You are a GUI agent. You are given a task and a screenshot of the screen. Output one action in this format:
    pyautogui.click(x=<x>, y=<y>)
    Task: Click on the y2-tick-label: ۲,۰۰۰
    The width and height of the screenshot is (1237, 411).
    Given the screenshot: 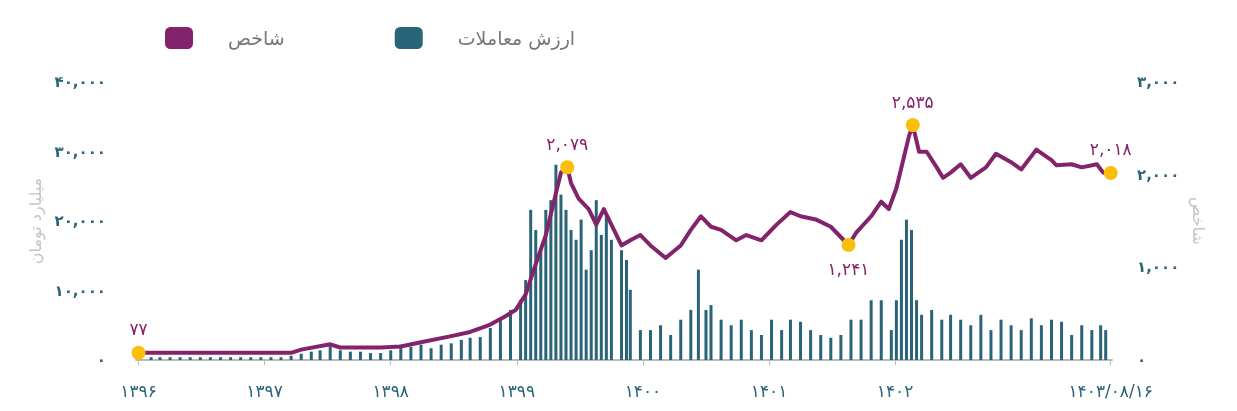 What is the action you would take?
    pyautogui.click(x=1158, y=174)
    